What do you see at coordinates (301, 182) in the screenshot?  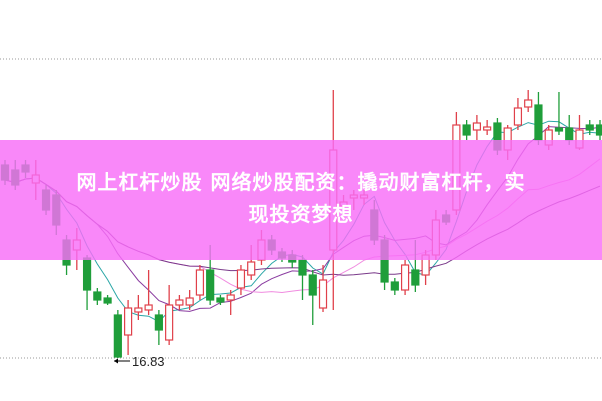 I see `banner-line-1: 网上杠杆炒股 网络炒股配资：撬动财富杠杆，实` at bounding box center [301, 182].